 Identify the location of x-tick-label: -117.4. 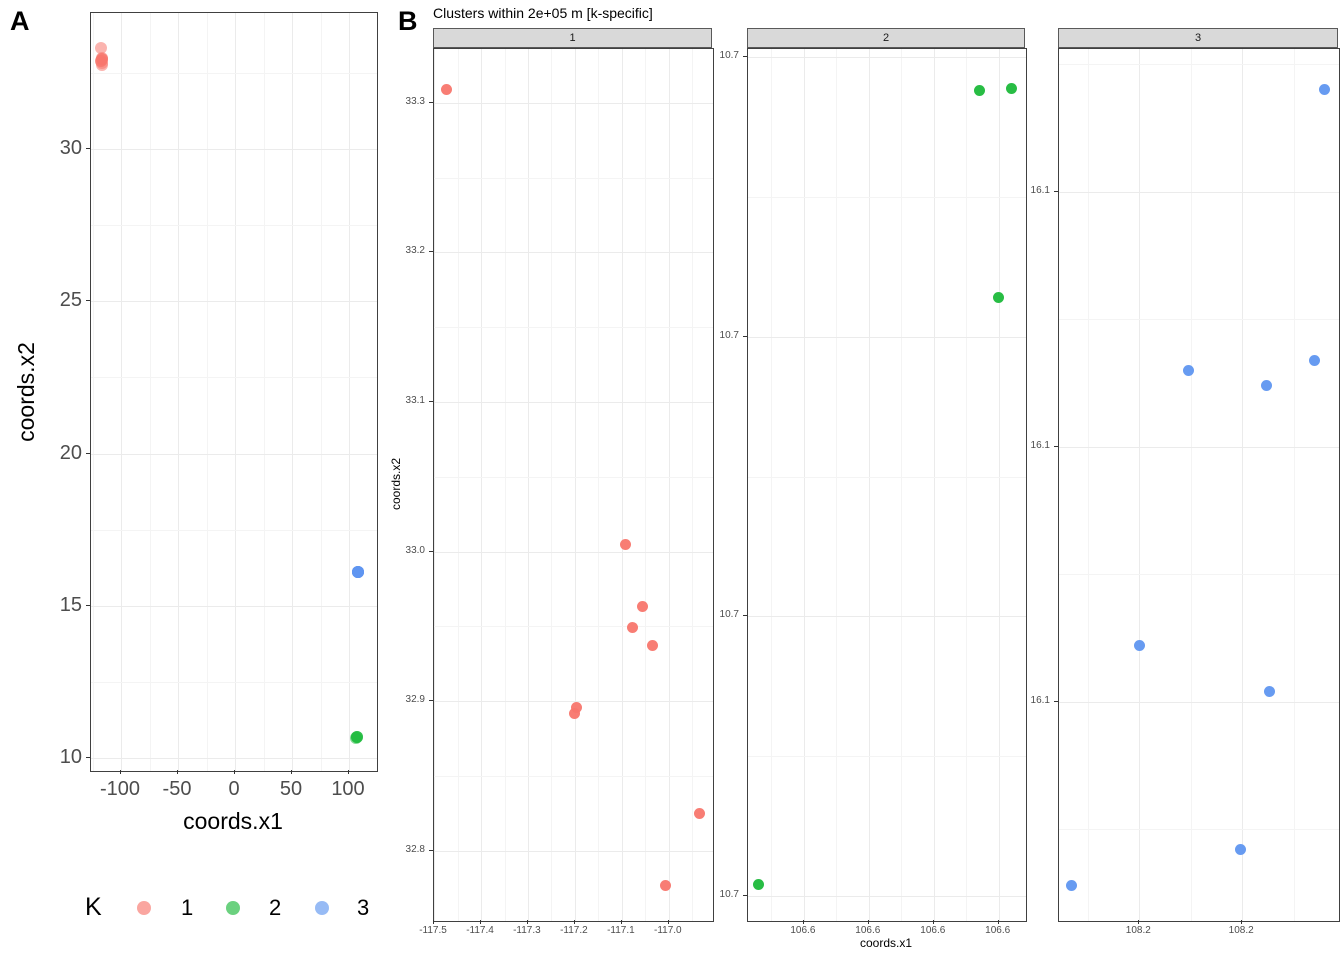
(480, 930).